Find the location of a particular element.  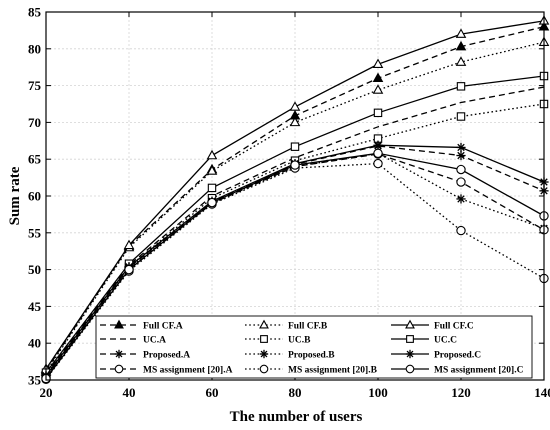

y-tick-label: 55 is located at coordinates (35, 232).